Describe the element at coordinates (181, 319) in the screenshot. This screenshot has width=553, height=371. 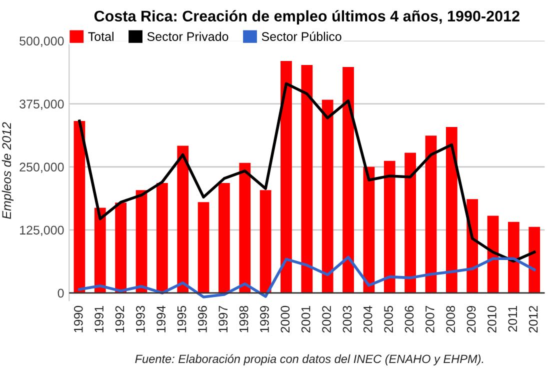
I see `x-tick-label: 1995` at that location.